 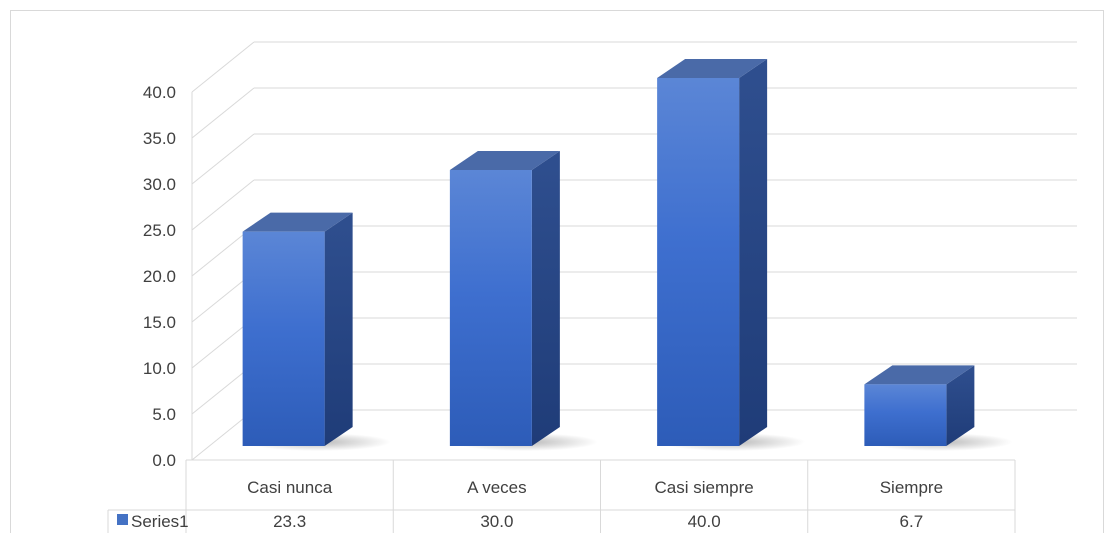 I want to click on y-tick-label: 0.0, so click(x=164, y=460).